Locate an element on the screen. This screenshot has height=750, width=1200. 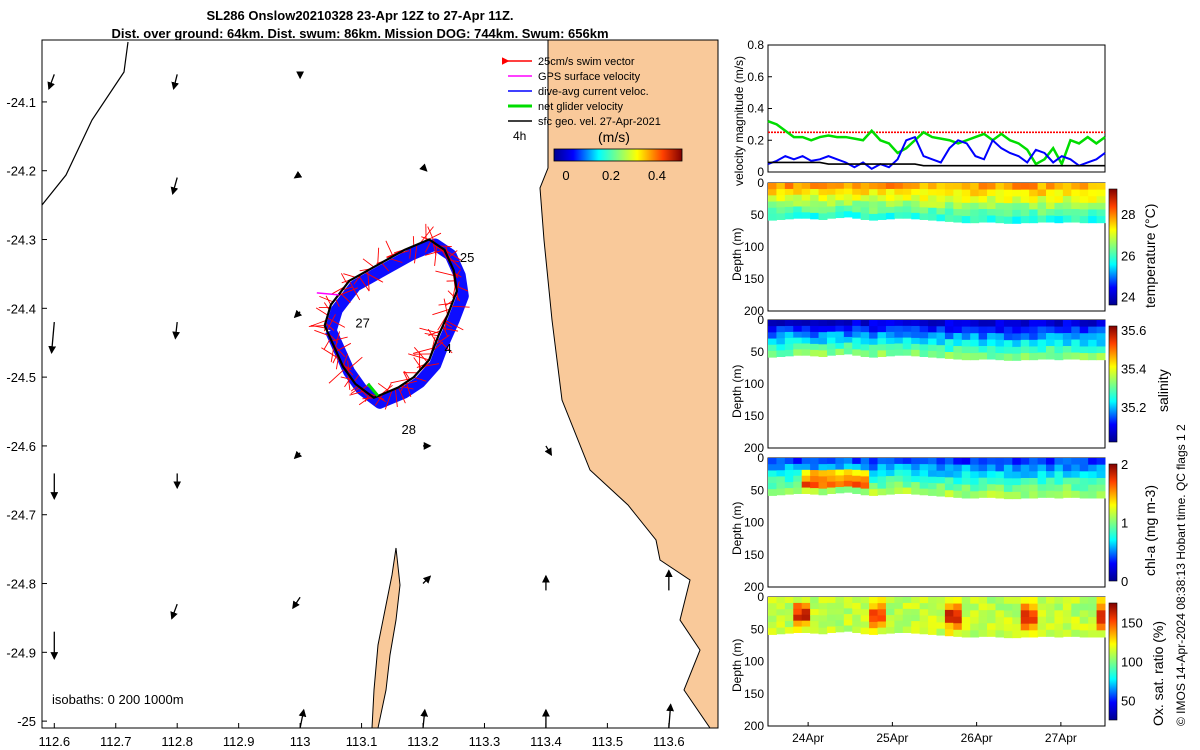
profile-colorbar-tick: 150 is located at coordinates (1132, 623).